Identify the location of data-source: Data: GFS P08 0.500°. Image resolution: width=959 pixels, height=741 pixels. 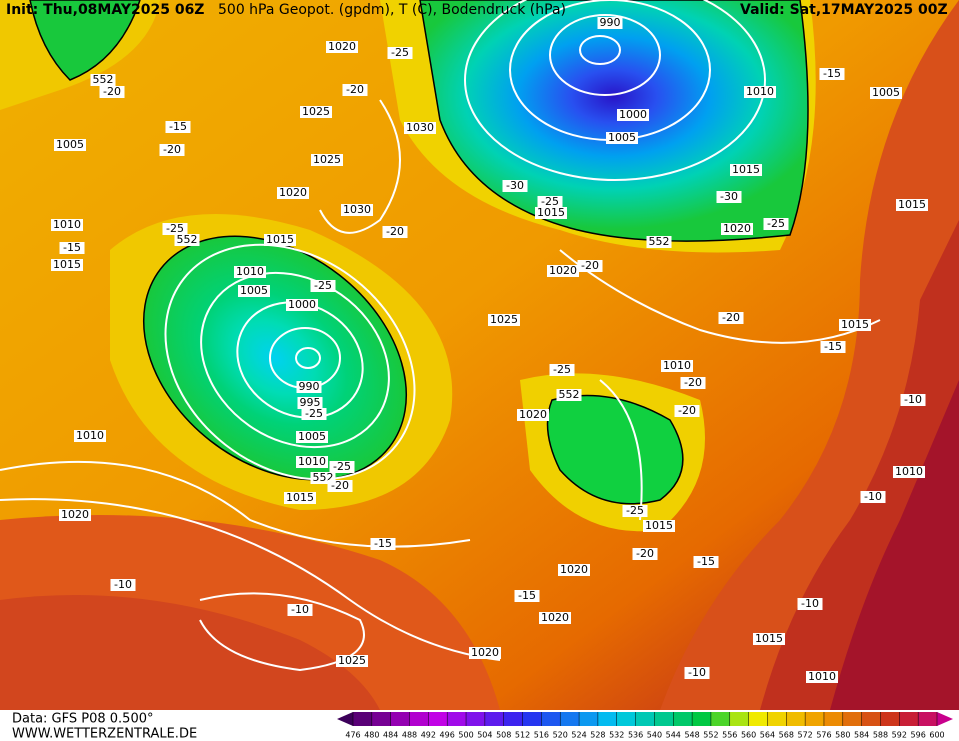
(83, 719).